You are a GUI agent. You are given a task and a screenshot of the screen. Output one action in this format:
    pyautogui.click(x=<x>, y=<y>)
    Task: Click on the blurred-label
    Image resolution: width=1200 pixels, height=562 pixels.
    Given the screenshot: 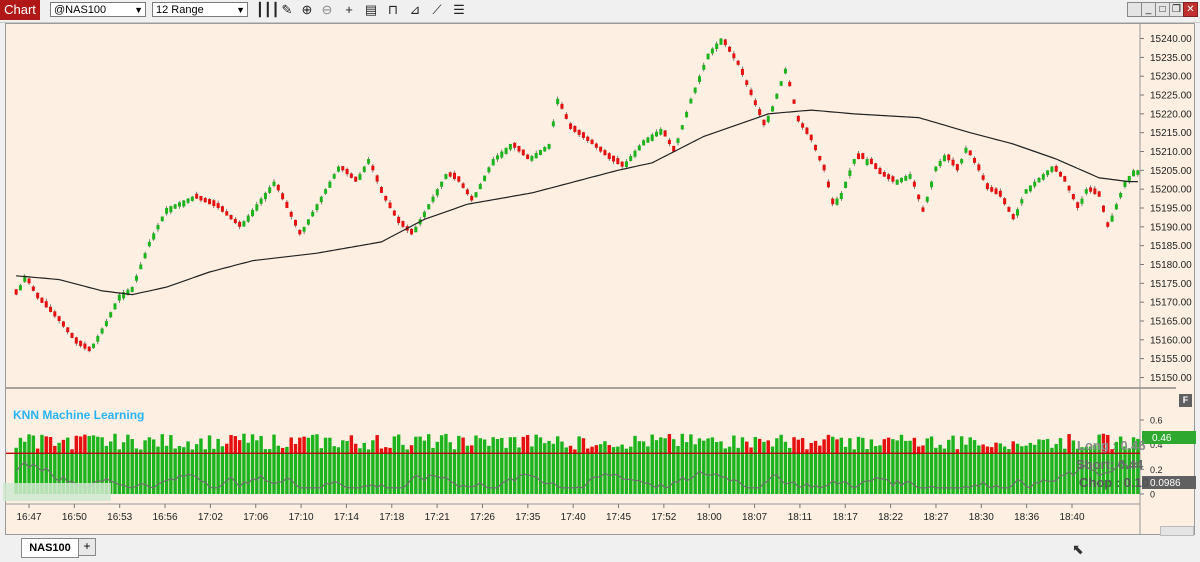 What is the action you would take?
    pyautogui.click(x=57, y=492)
    